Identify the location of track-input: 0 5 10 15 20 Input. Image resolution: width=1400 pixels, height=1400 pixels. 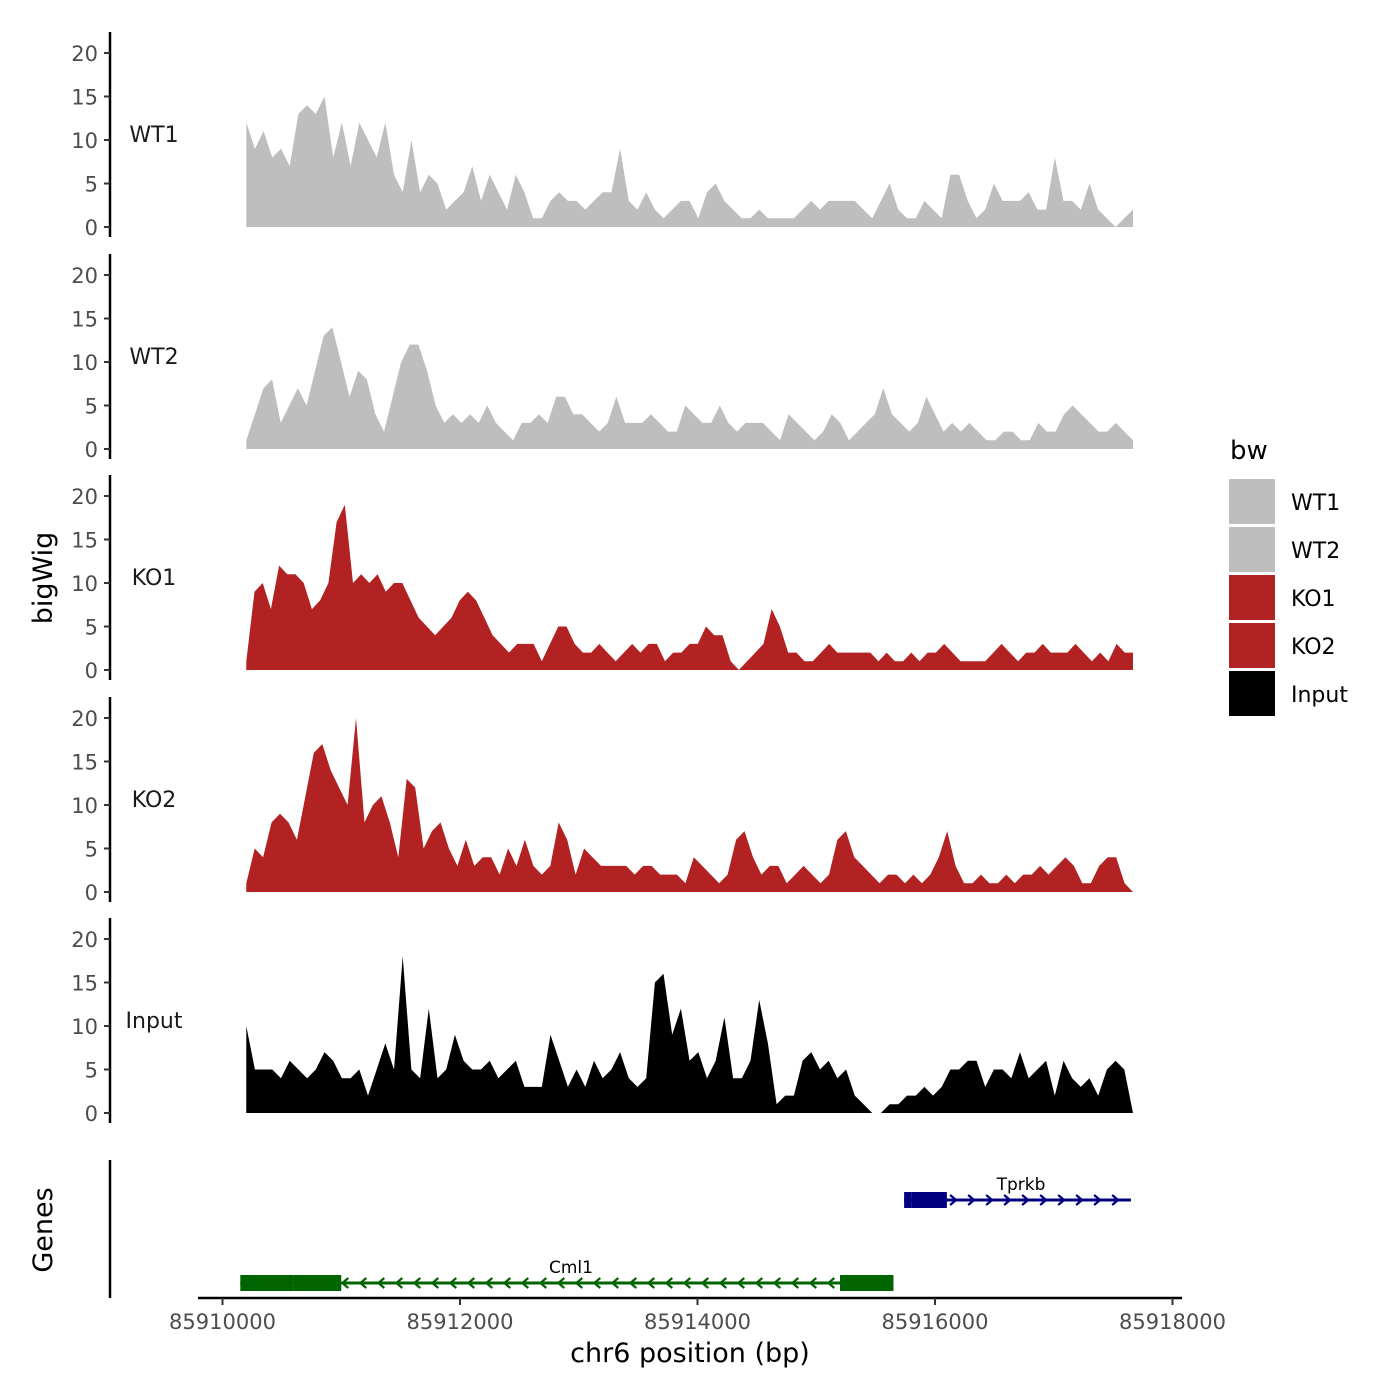
(602, 1022).